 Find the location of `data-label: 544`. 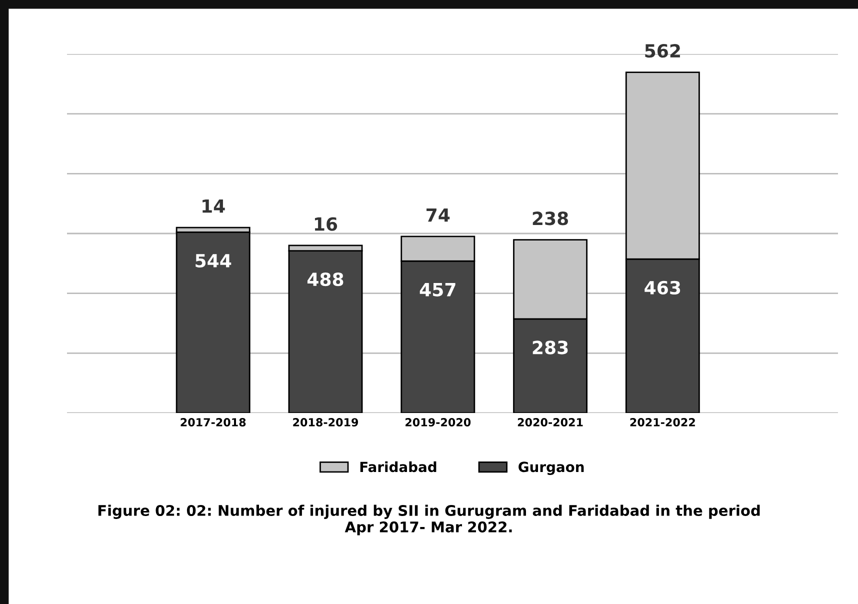

data-label: 544 is located at coordinates (214, 261).